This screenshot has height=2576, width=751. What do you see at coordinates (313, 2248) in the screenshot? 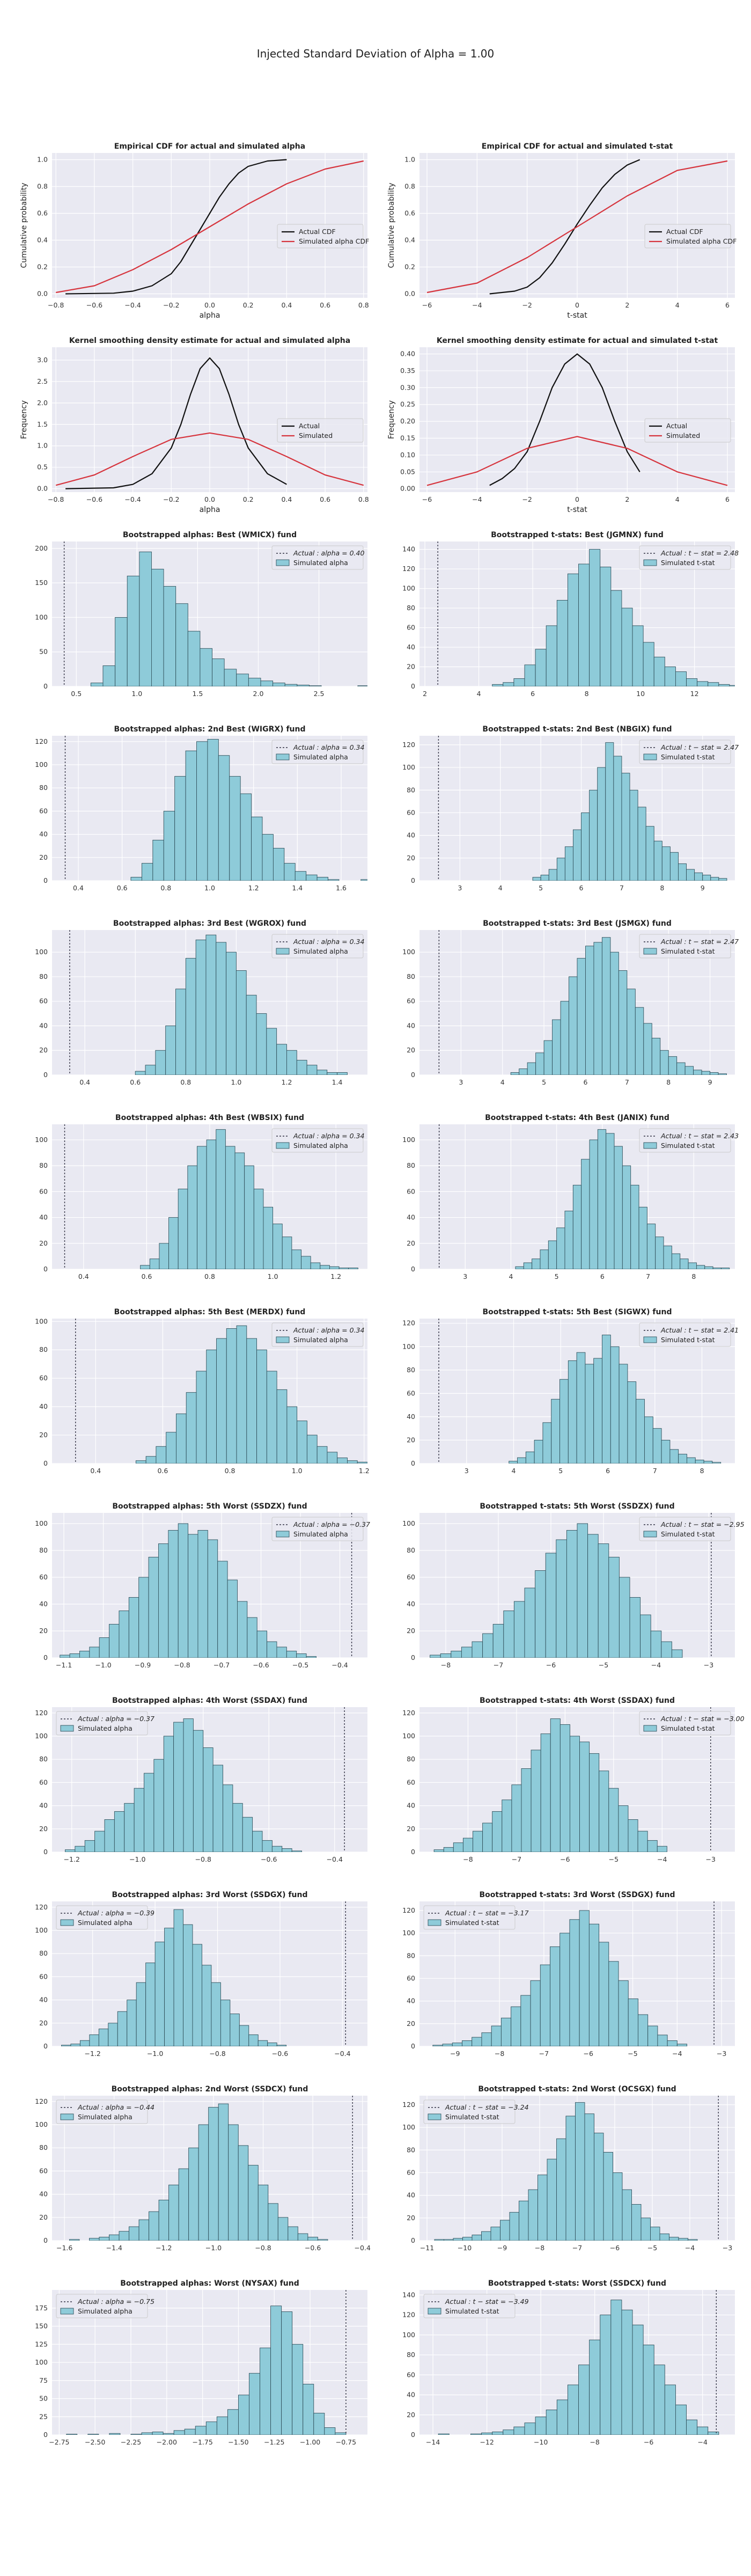
I see `x-tick-label: −0.6` at bounding box center [313, 2248].